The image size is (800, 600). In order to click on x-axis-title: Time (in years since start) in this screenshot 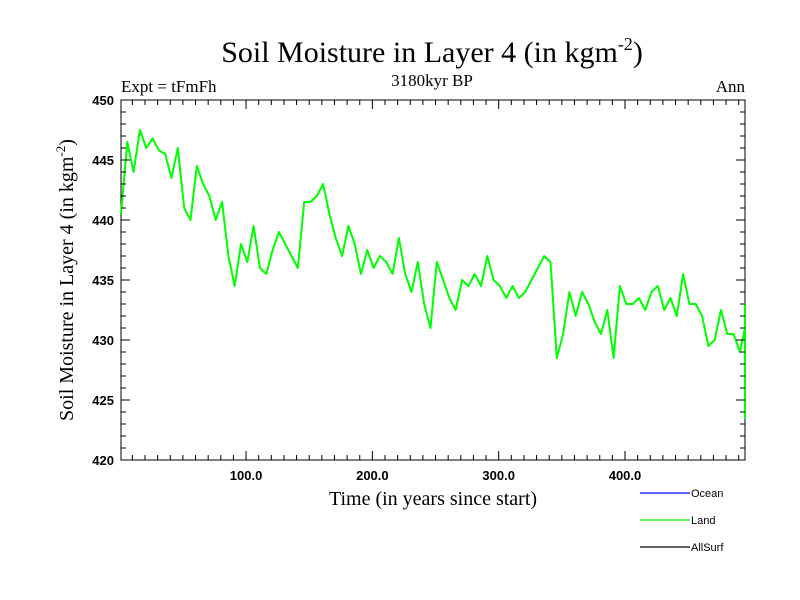, I will do `click(433, 499)`.